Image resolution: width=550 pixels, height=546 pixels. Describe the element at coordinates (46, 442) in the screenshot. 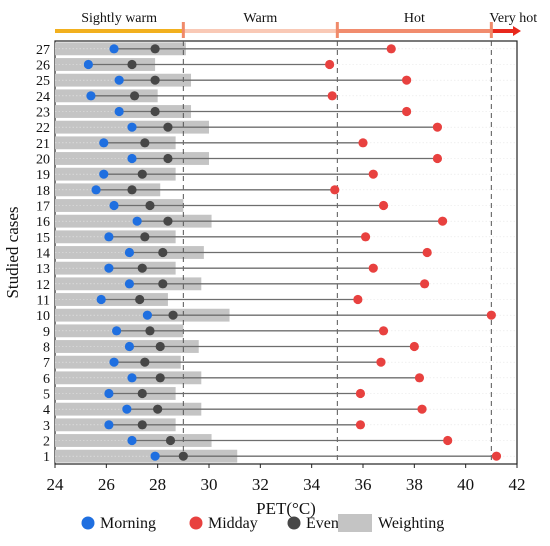

I see `y-tick-label: 2` at that location.